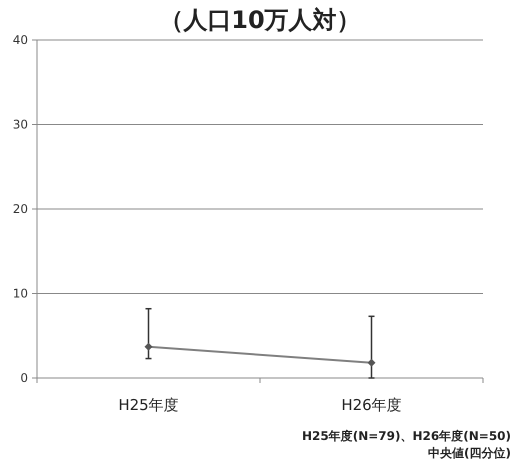 Image resolution: width=517 pixels, height=463 pixels. Describe the element at coordinates (24, 378) in the screenshot. I see `y-tick-label: 0` at that location.